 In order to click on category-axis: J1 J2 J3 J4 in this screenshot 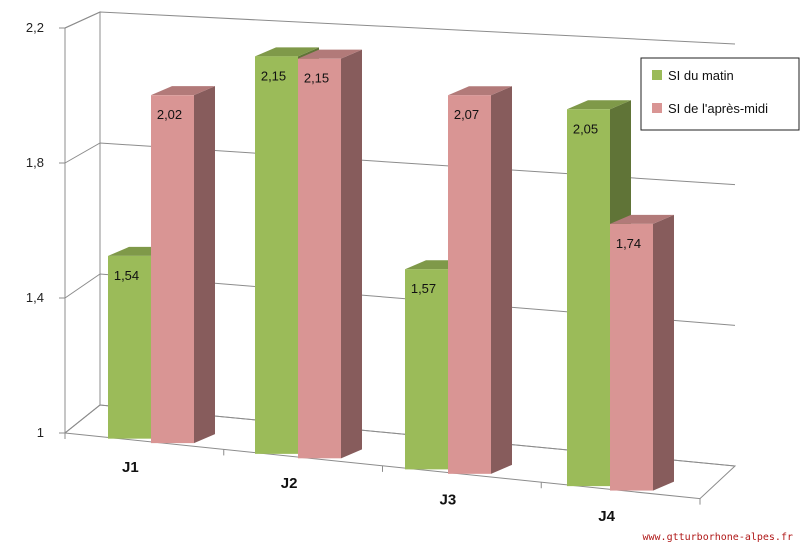, I will do `click(382, 479)`.